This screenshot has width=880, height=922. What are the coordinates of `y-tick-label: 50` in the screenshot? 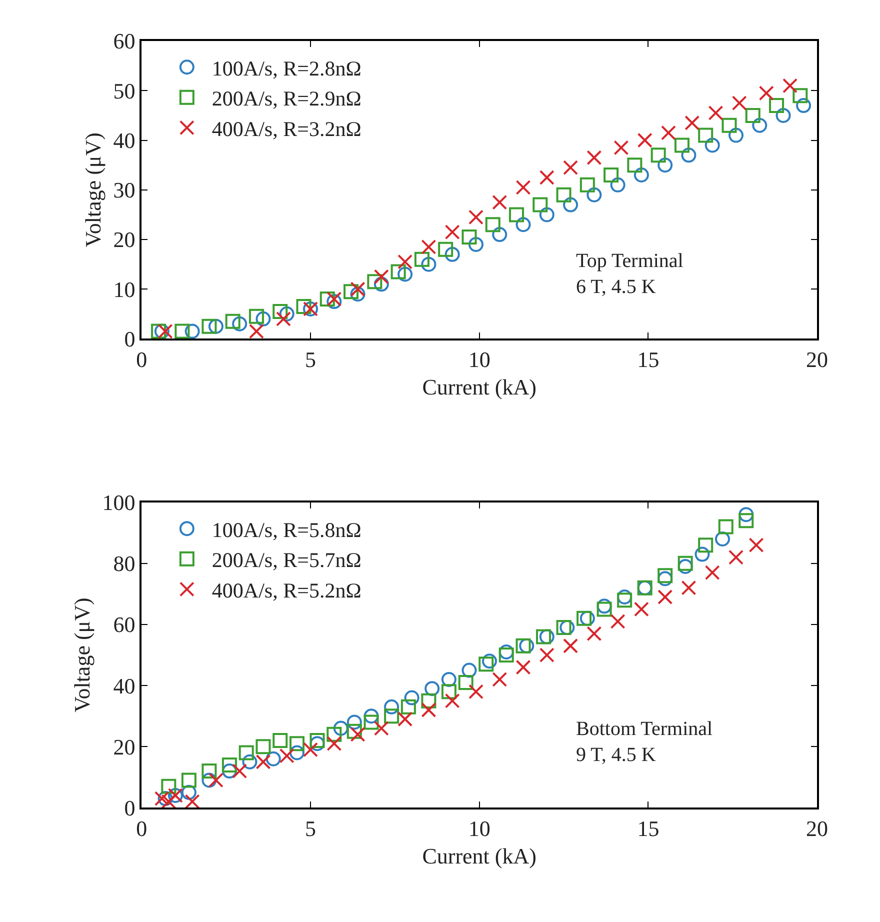 It's located at (124, 91).